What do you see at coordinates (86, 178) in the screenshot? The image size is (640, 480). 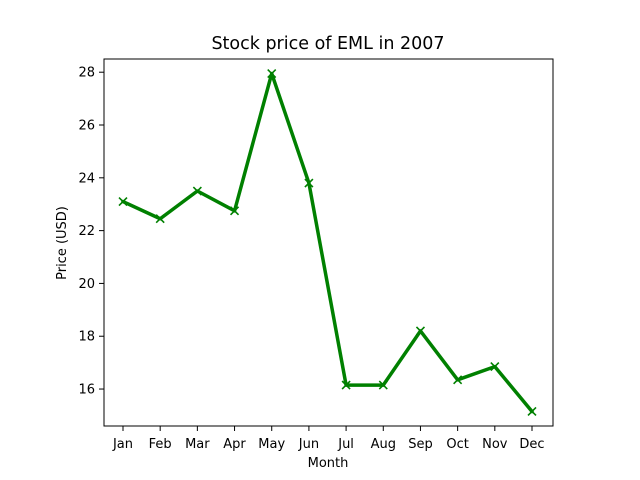 I see `y-tick-label: 24` at bounding box center [86, 178].